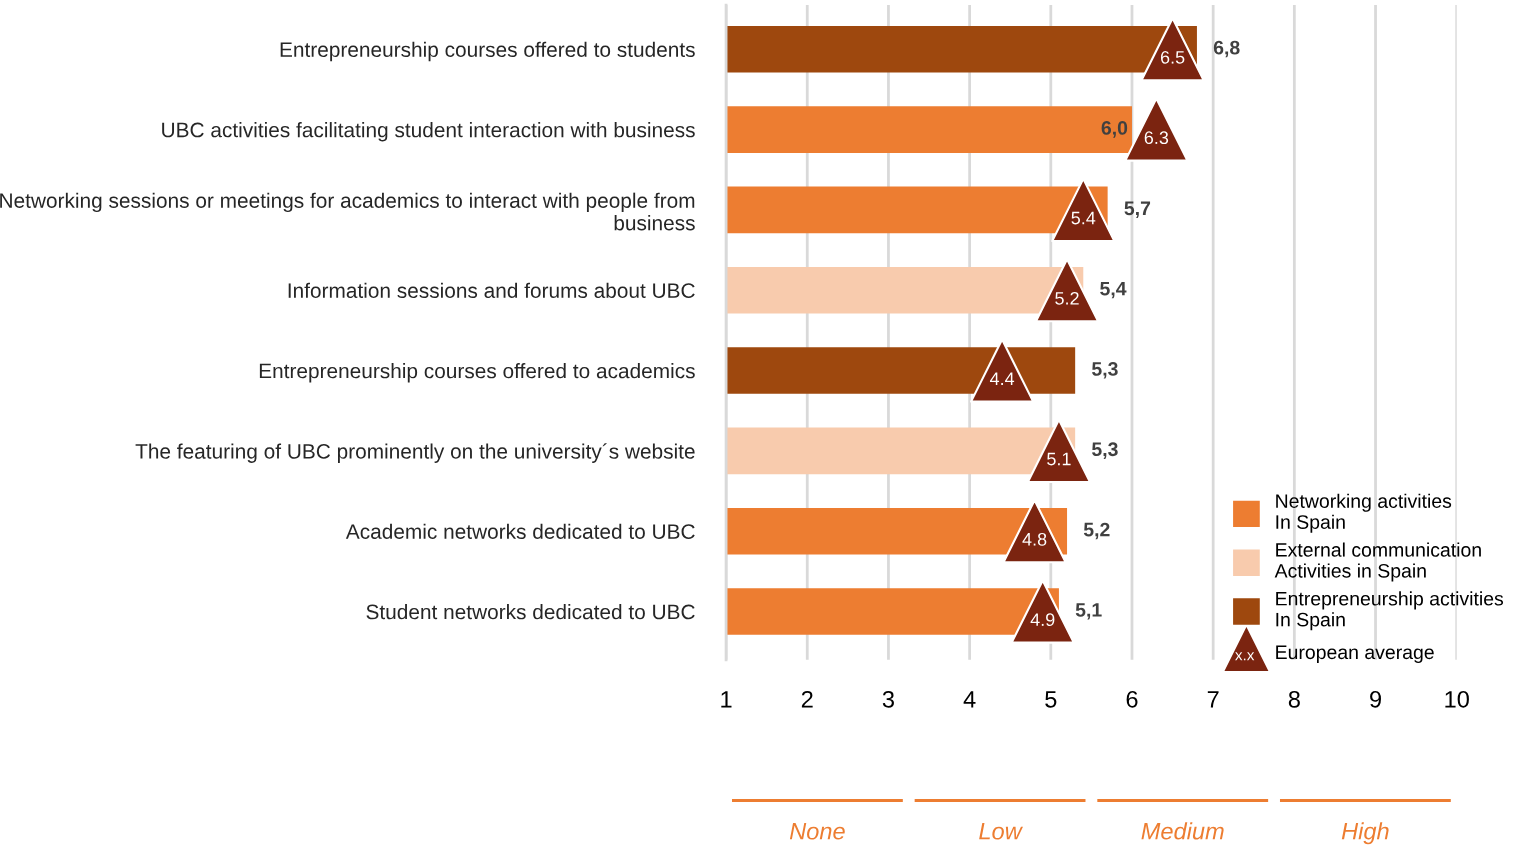 Image resolution: width=1519 pixels, height=848 pixels. Describe the element at coordinates (1096, 531) in the screenshot. I see `data-label: 5,2` at that location.